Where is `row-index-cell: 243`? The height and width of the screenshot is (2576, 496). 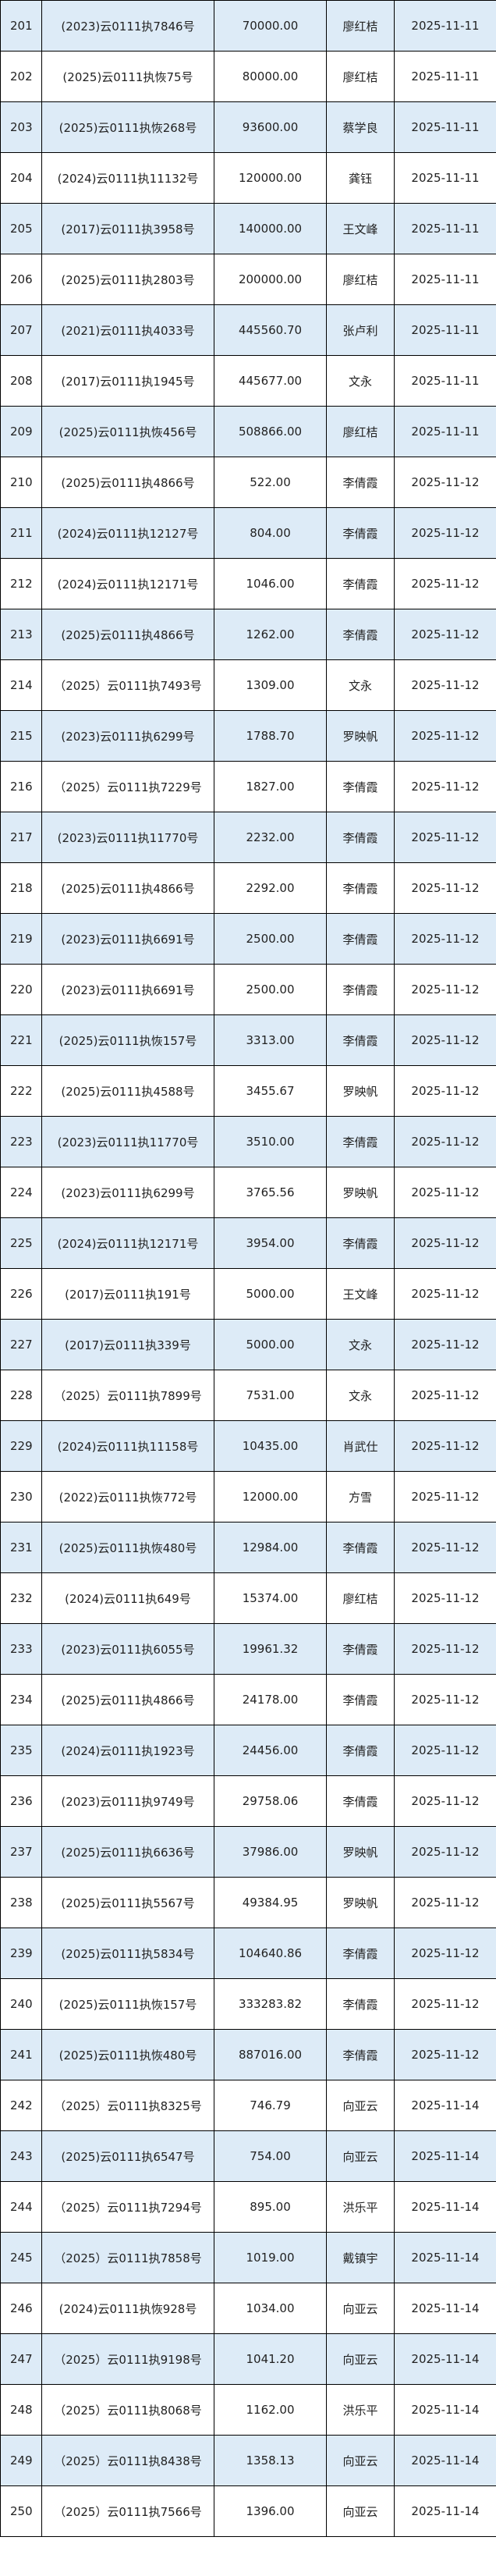
row-index-cell: 243 is located at coordinates (21, 2156).